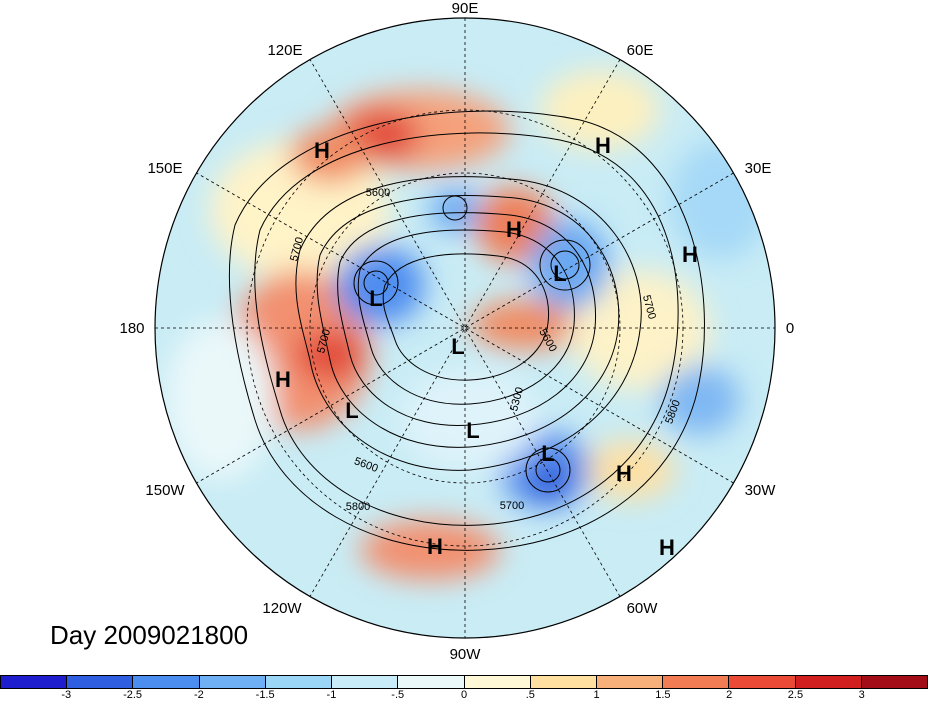  I want to click on lon-label-150e: 150E, so click(164, 168).